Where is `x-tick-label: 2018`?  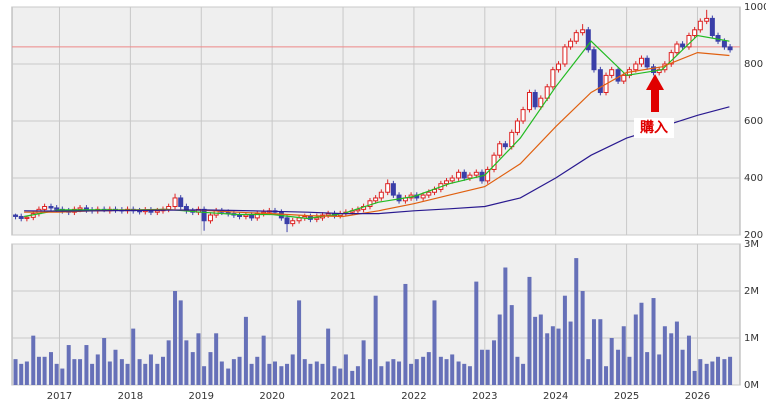 x-tick-label: 2018 is located at coordinates (130, 396).